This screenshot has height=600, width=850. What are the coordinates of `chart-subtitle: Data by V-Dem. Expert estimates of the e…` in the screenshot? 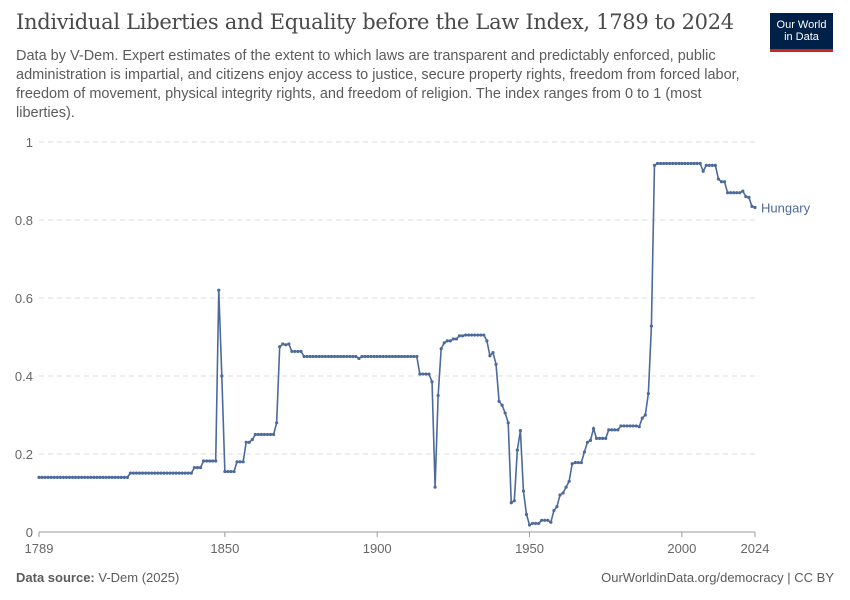 It's located at (378, 84).